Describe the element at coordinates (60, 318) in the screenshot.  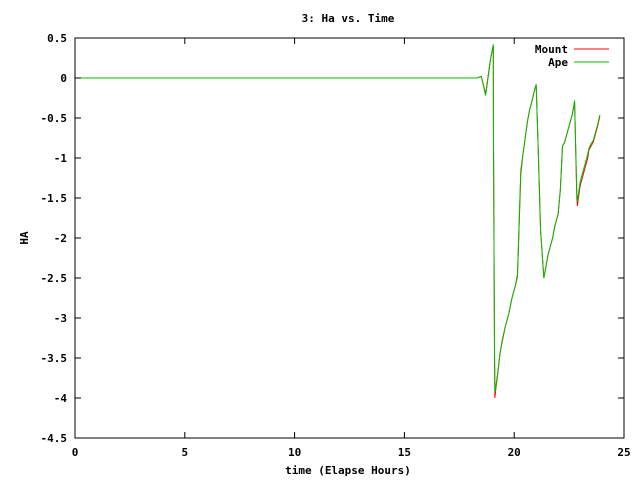
I see `y-tick-label: -3` at that location.